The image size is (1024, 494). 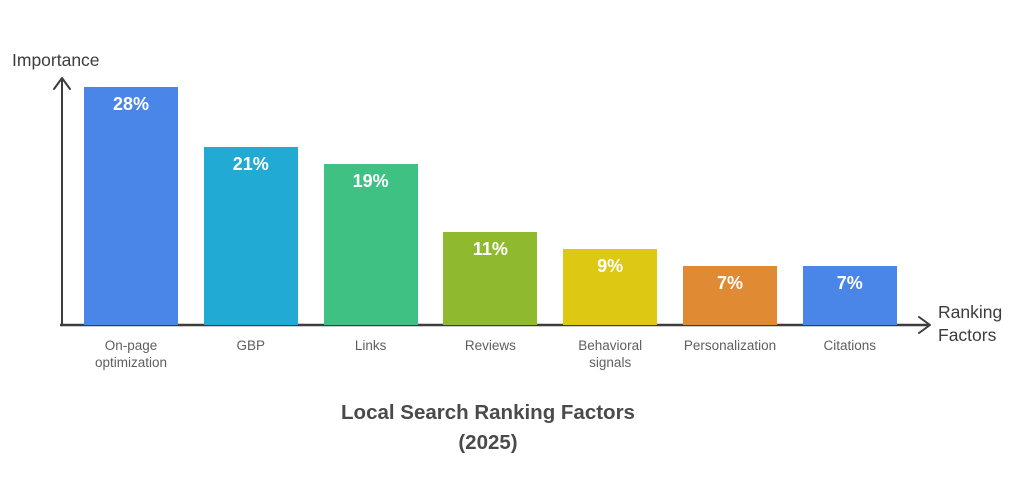 What do you see at coordinates (56, 60) in the screenshot?
I see `y-axis-title: Importance` at bounding box center [56, 60].